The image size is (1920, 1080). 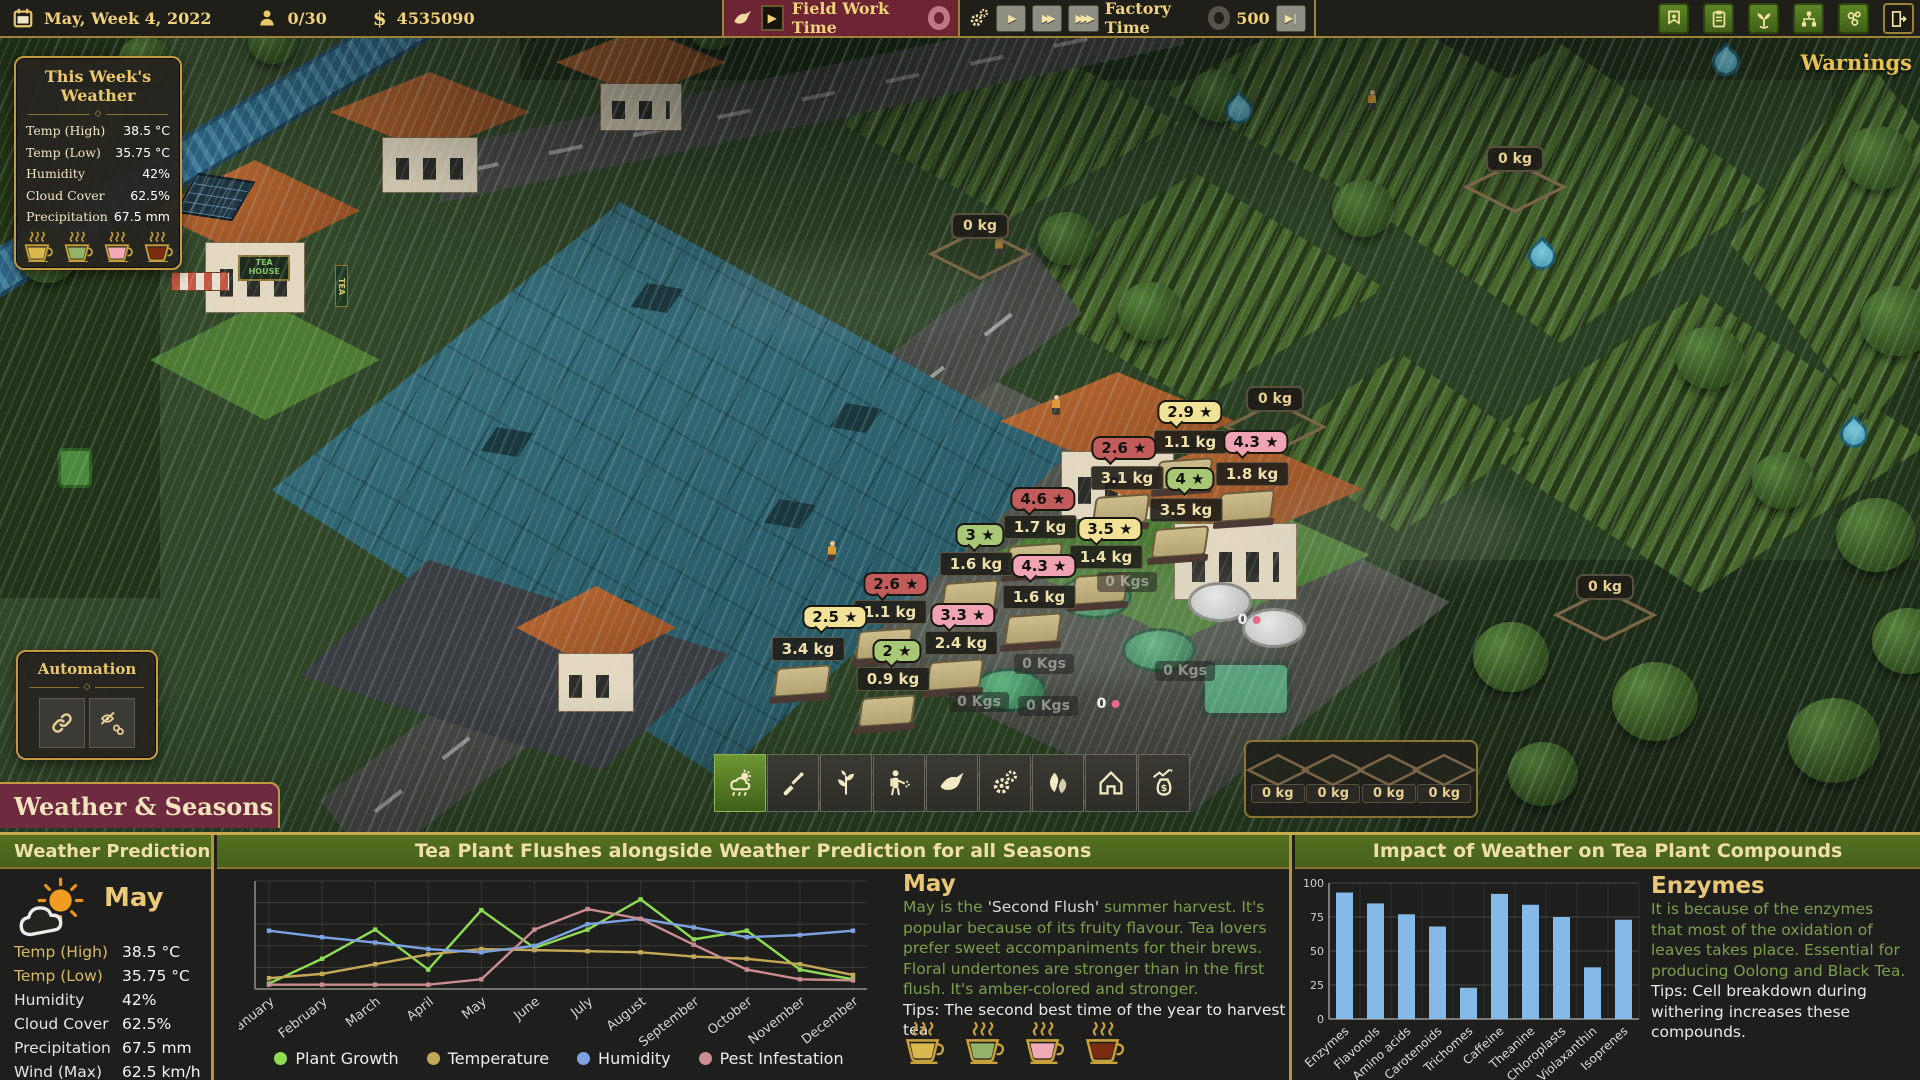 What do you see at coordinates (899, 783) in the screenshot?
I see `tool-pest-control-button` at bounding box center [899, 783].